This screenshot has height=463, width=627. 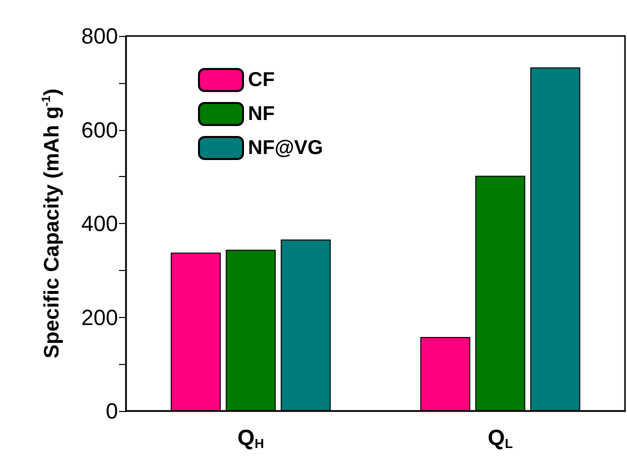 What do you see at coordinates (286, 148) in the screenshot?
I see `legend-label: NF@VG` at bounding box center [286, 148].